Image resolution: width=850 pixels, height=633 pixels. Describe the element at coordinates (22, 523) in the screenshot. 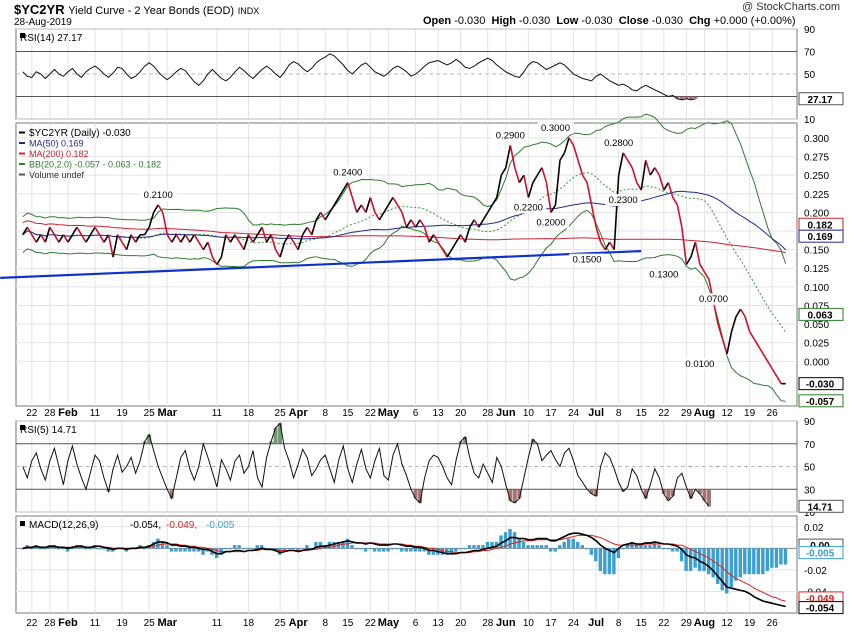

I see `macd-legend-swatch` at that location.